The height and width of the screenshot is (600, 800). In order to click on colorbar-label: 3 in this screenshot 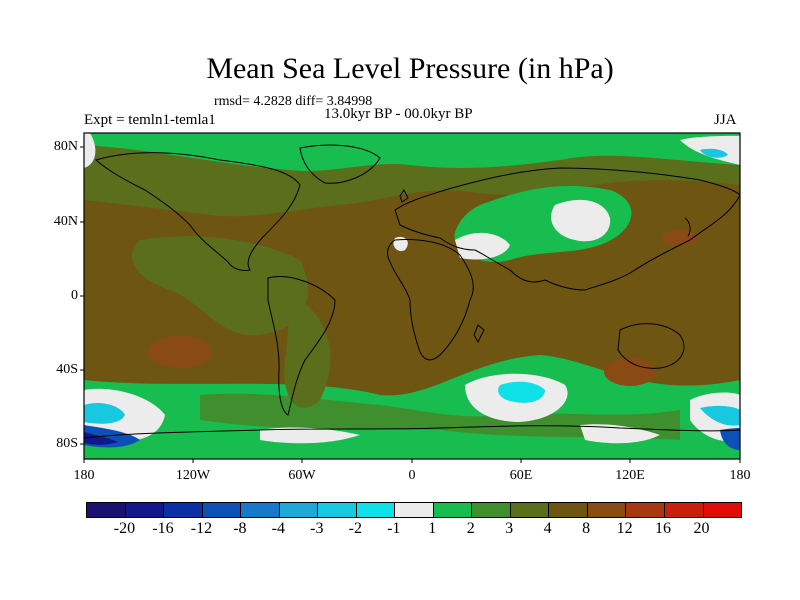, I will do `click(509, 528)`.